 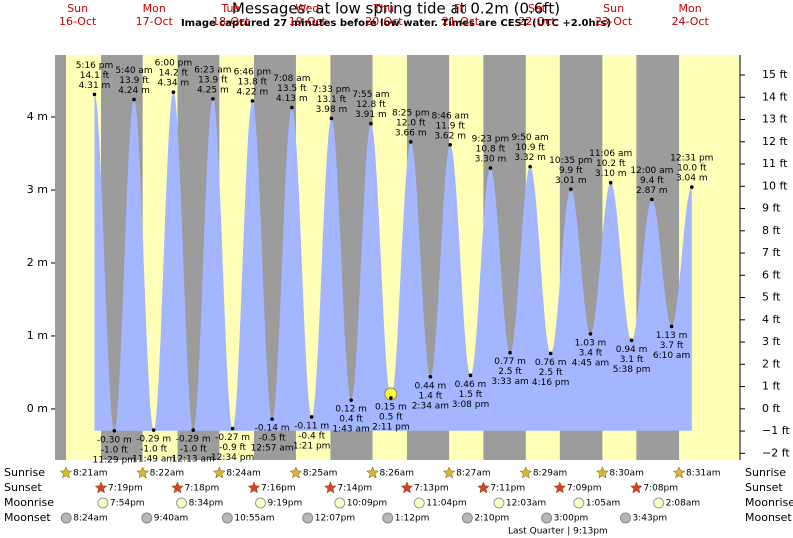 What do you see at coordinates (652, 181) in the screenshot?
I see `tide-label: 9.4 ft` at bounding box center [652, 181].